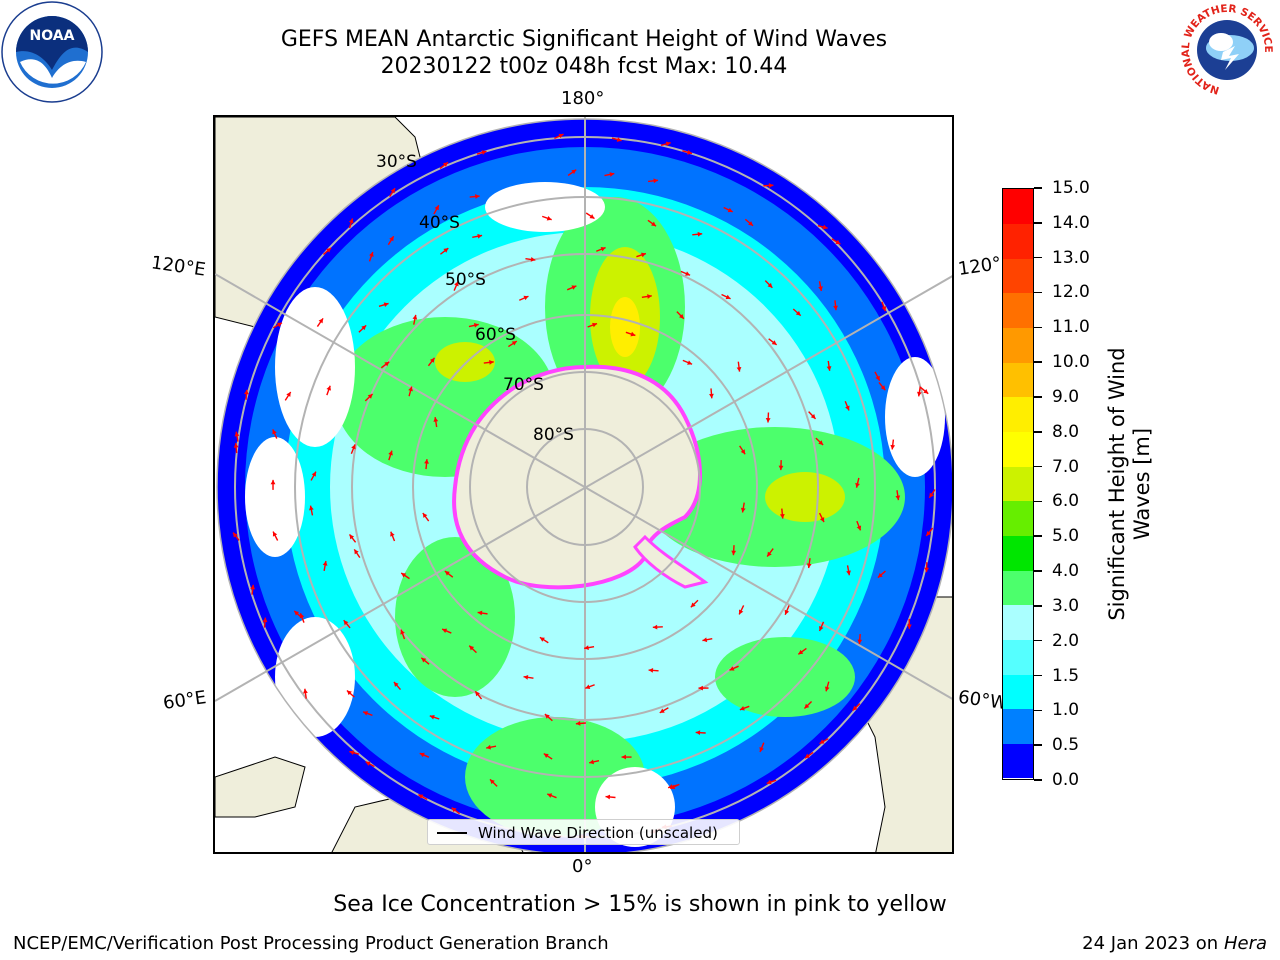 The width and height of the screenshot is (1280, 960). I want to click on noaa-logo-text: NOAA, so click(52, 36).